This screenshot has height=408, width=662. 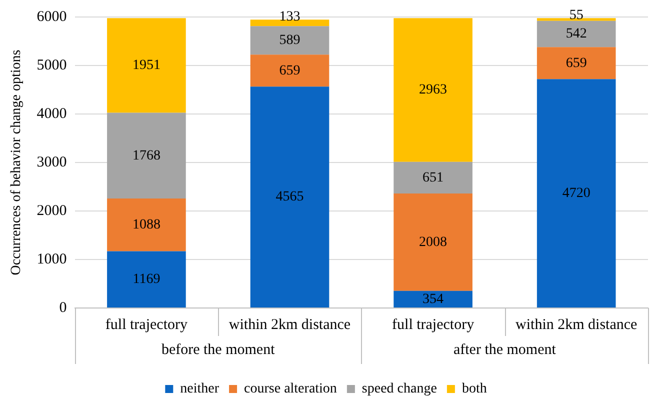 I want to click on data-label: 2008, so click(x=433, y=242).